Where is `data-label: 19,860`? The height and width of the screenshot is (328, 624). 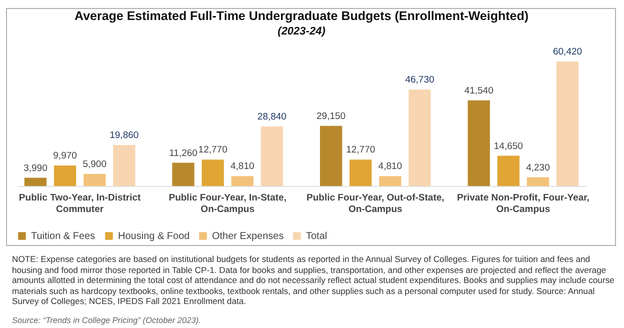
data-label: 19,860 is located at coordinates (124, 136).